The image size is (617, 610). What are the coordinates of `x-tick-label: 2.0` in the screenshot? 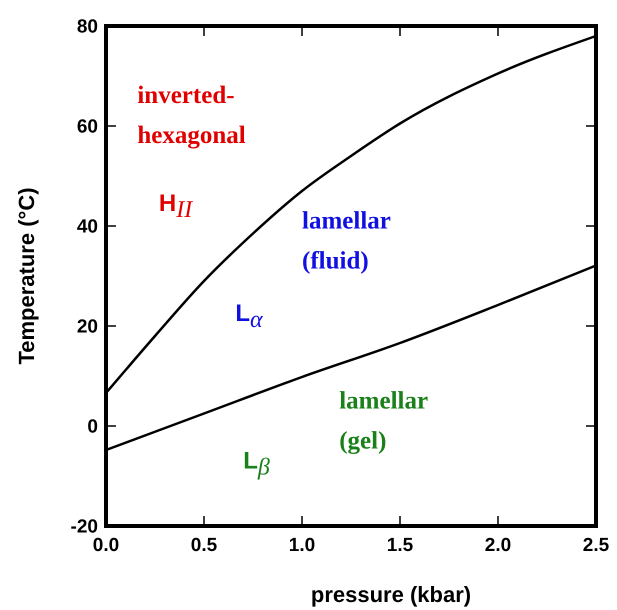 It's located at (498, 545).